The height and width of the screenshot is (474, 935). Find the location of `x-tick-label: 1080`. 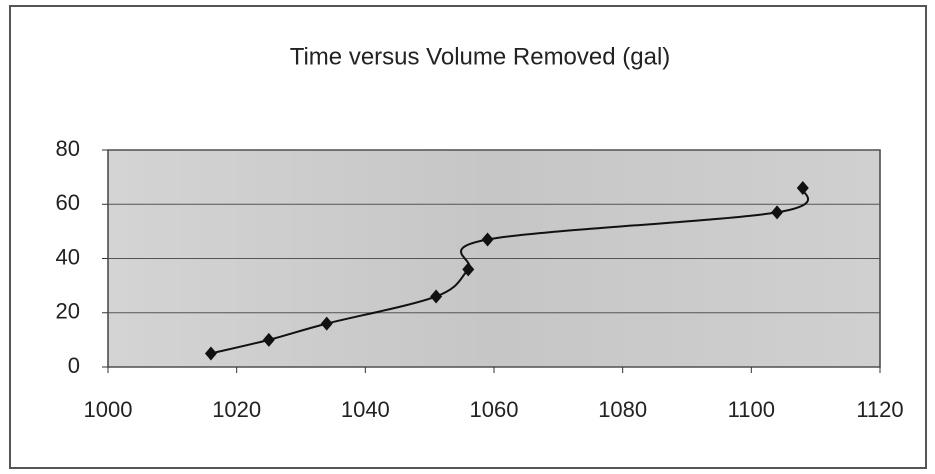

x-tick-label: 1080 is located at coordinates (622, 409).